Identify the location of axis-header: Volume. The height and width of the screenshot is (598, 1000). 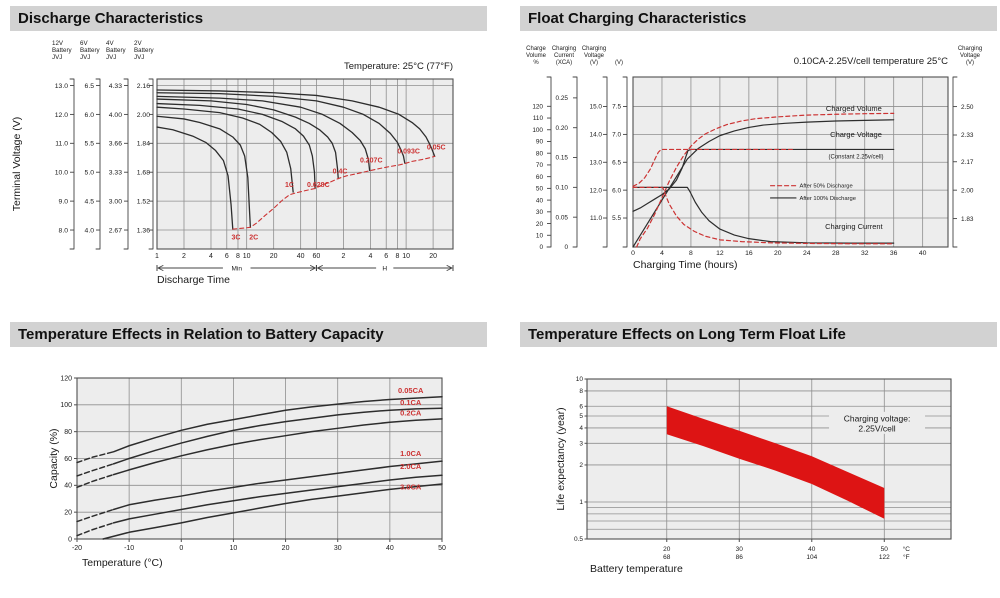
(536, 56).